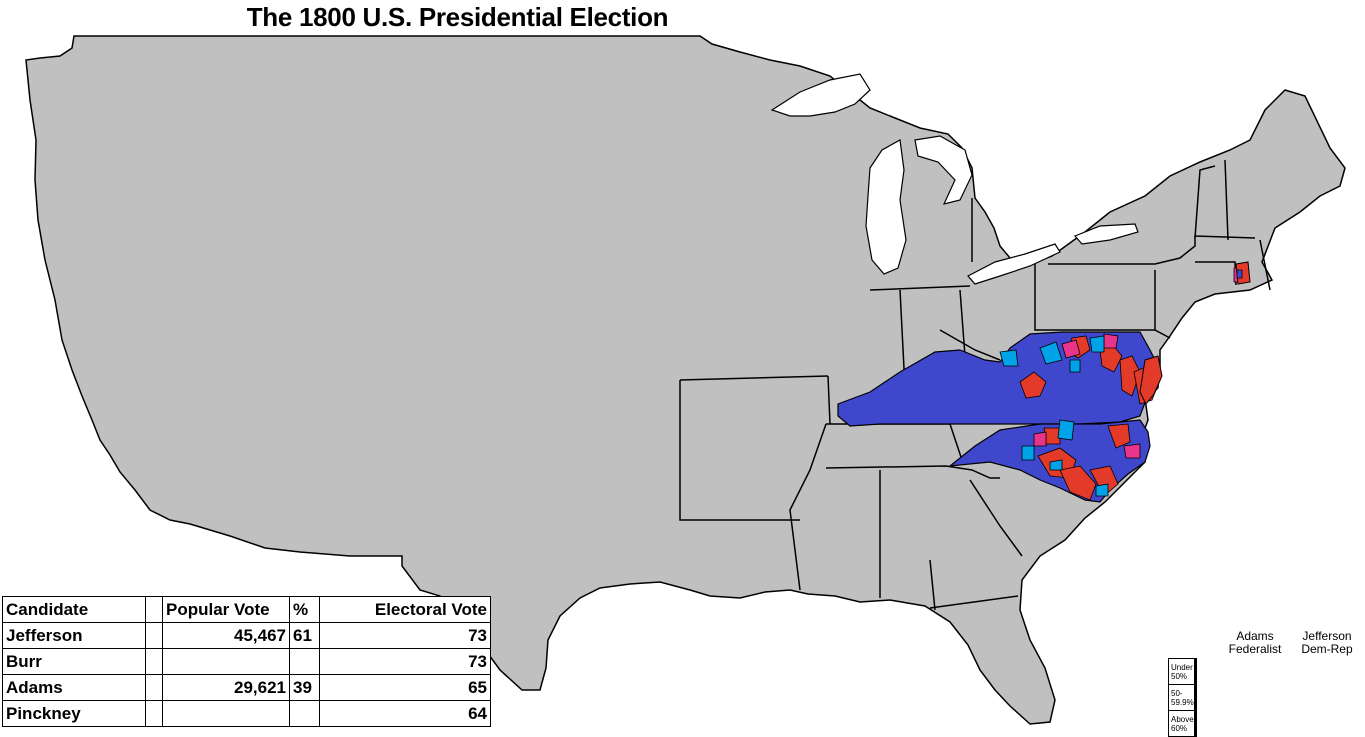 The image size is (1365, 737). What do you see at coordinates (74, 713) in the screenshot?
I see `candidate-name: Pinckney` at bounding box center [74, 713].